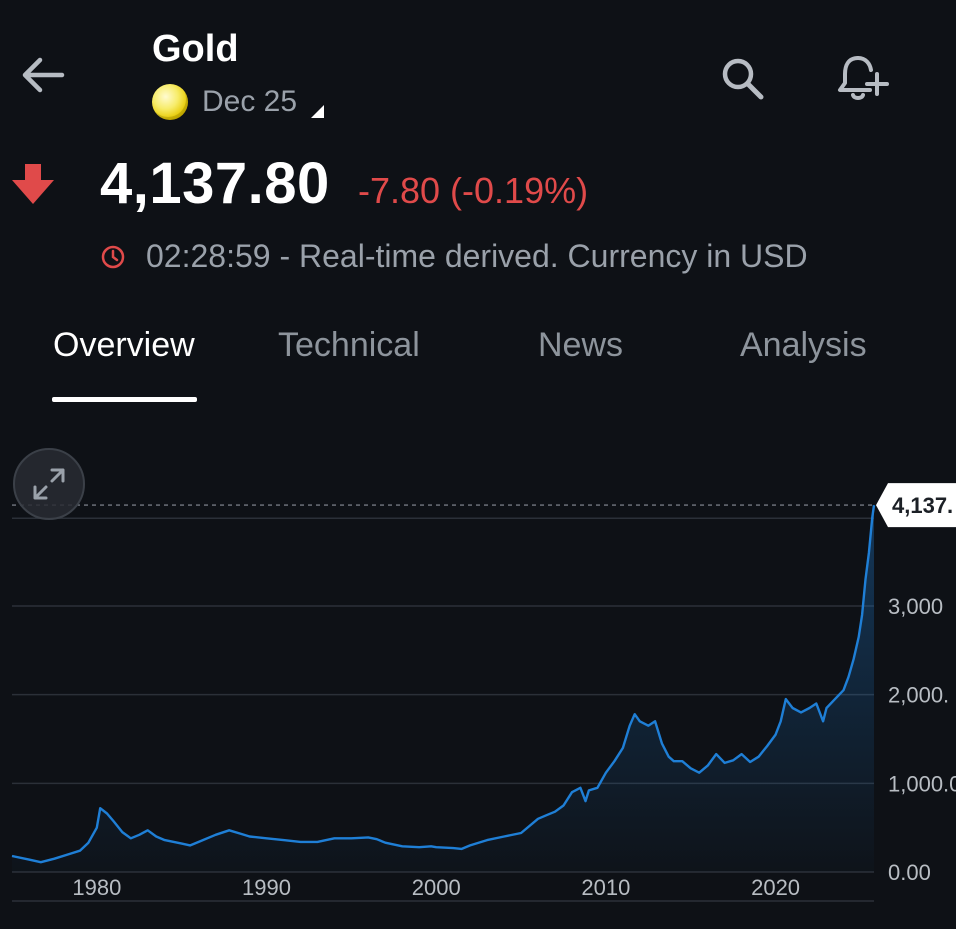 This screenshot has height=929, width=956. I want to click on tab-overview: Overview, so click(124, 345).